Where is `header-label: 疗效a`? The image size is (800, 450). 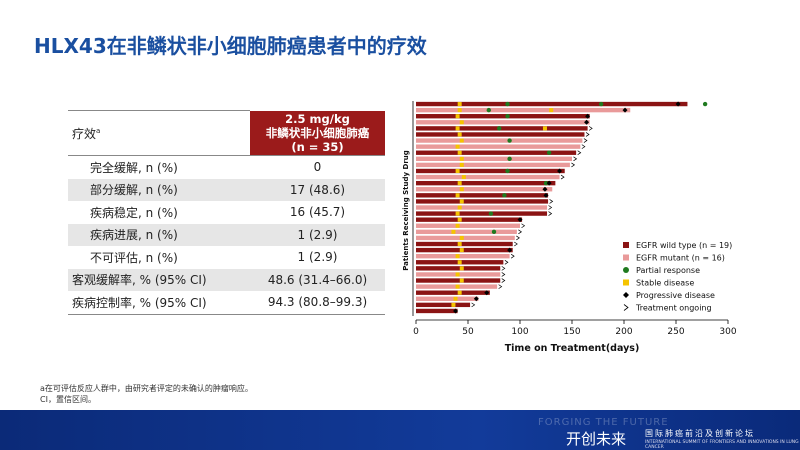
header-label: 疗效a is located at coordinates (159, 133).